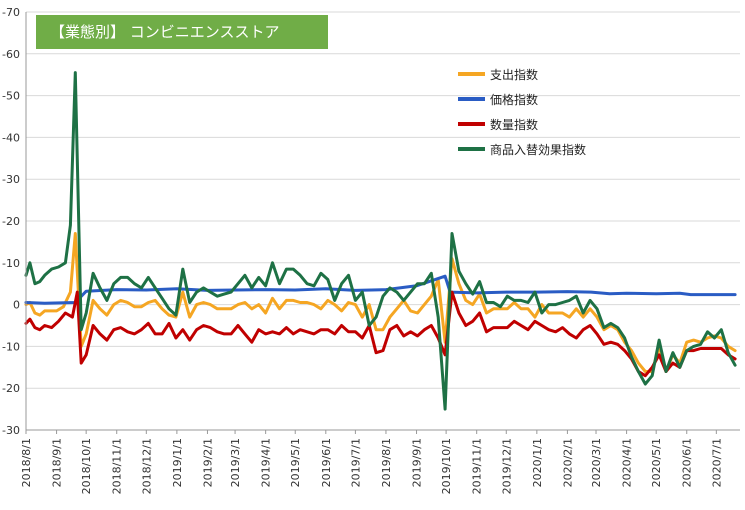  Describe the element at coordinates (656, 462) in the screenshot. I see `x-tick-label: 2020/5/1` at that location.